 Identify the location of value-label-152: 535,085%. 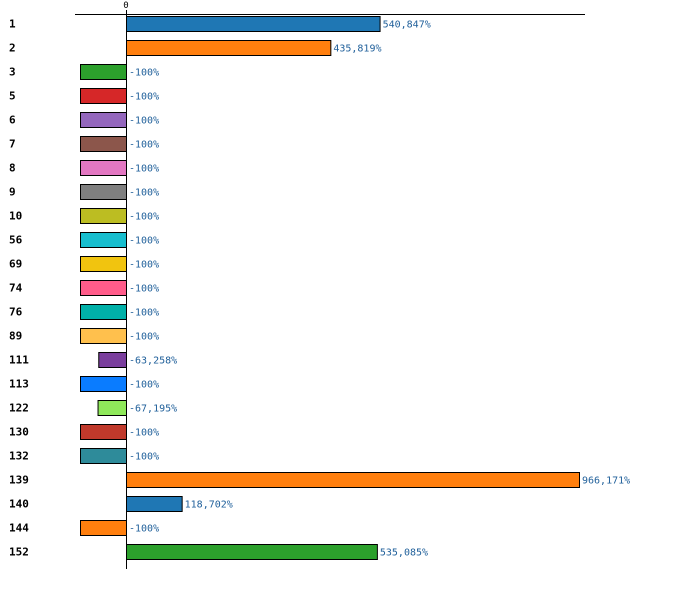
(404, 553).